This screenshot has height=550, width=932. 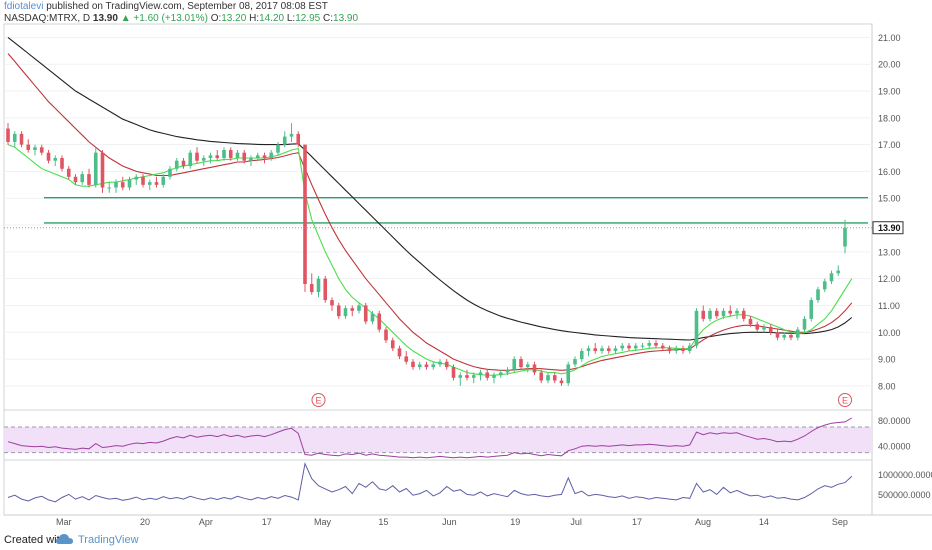 What do you see at coordinates (456, 210) in the screenshot?
I see `horizontal-lines` at bounding box center [456, 210].